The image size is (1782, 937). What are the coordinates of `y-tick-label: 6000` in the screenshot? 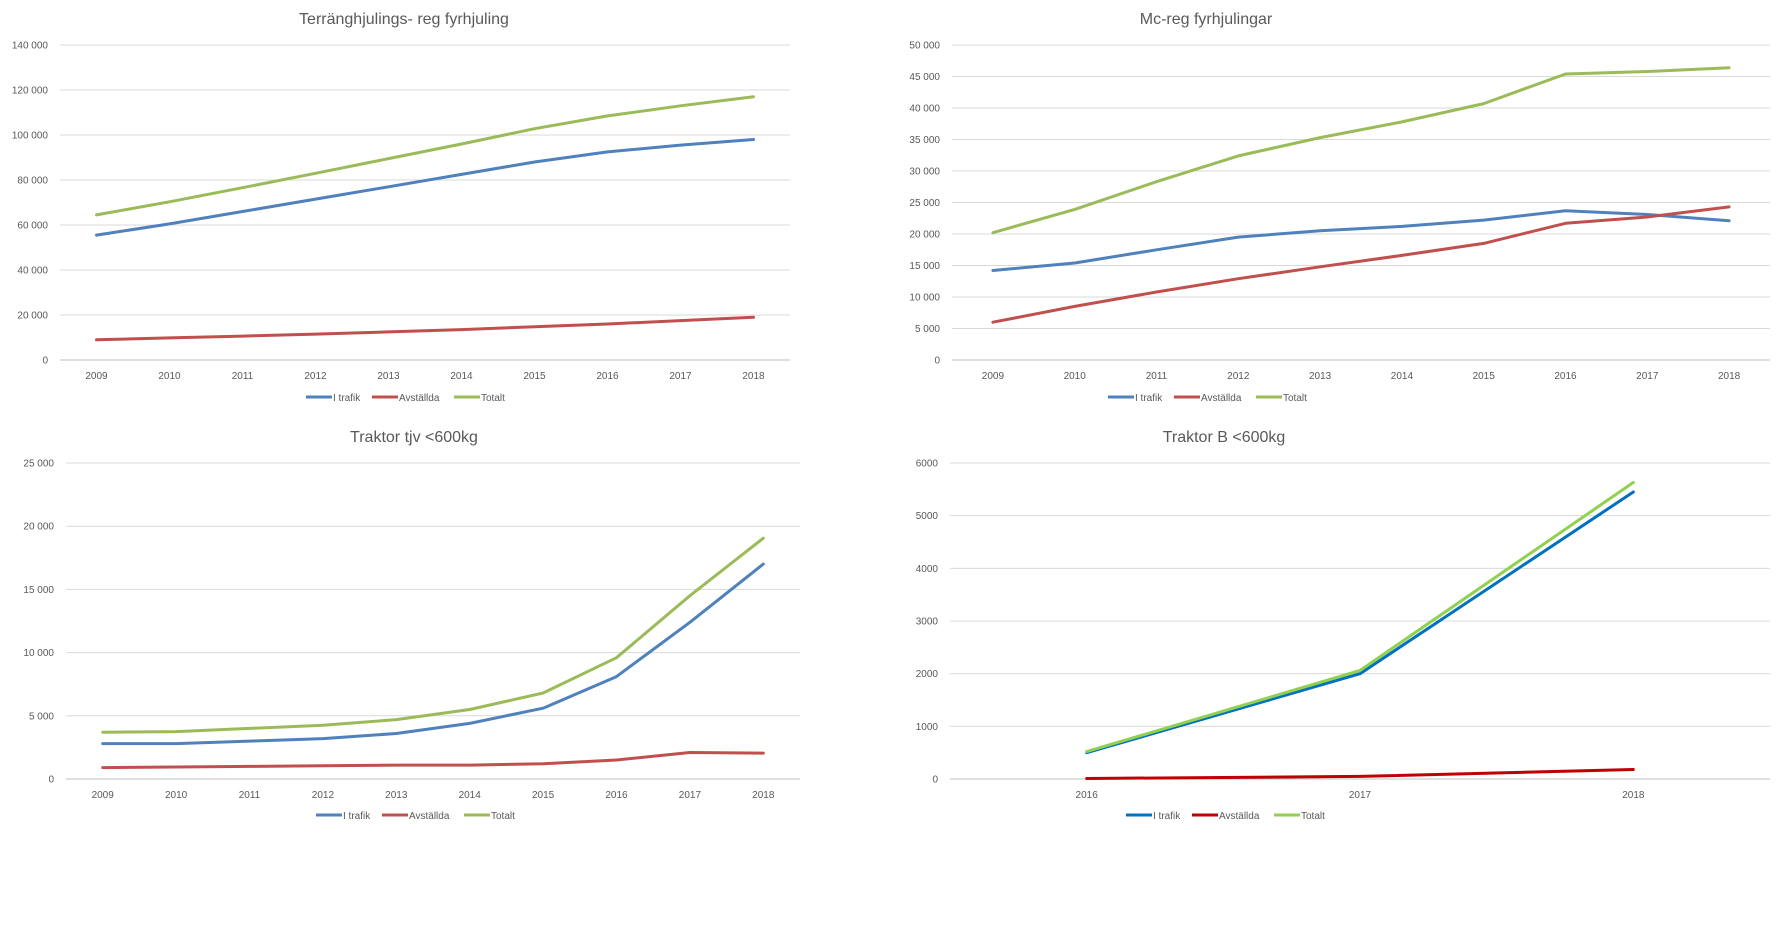 It's located at (927, 464).